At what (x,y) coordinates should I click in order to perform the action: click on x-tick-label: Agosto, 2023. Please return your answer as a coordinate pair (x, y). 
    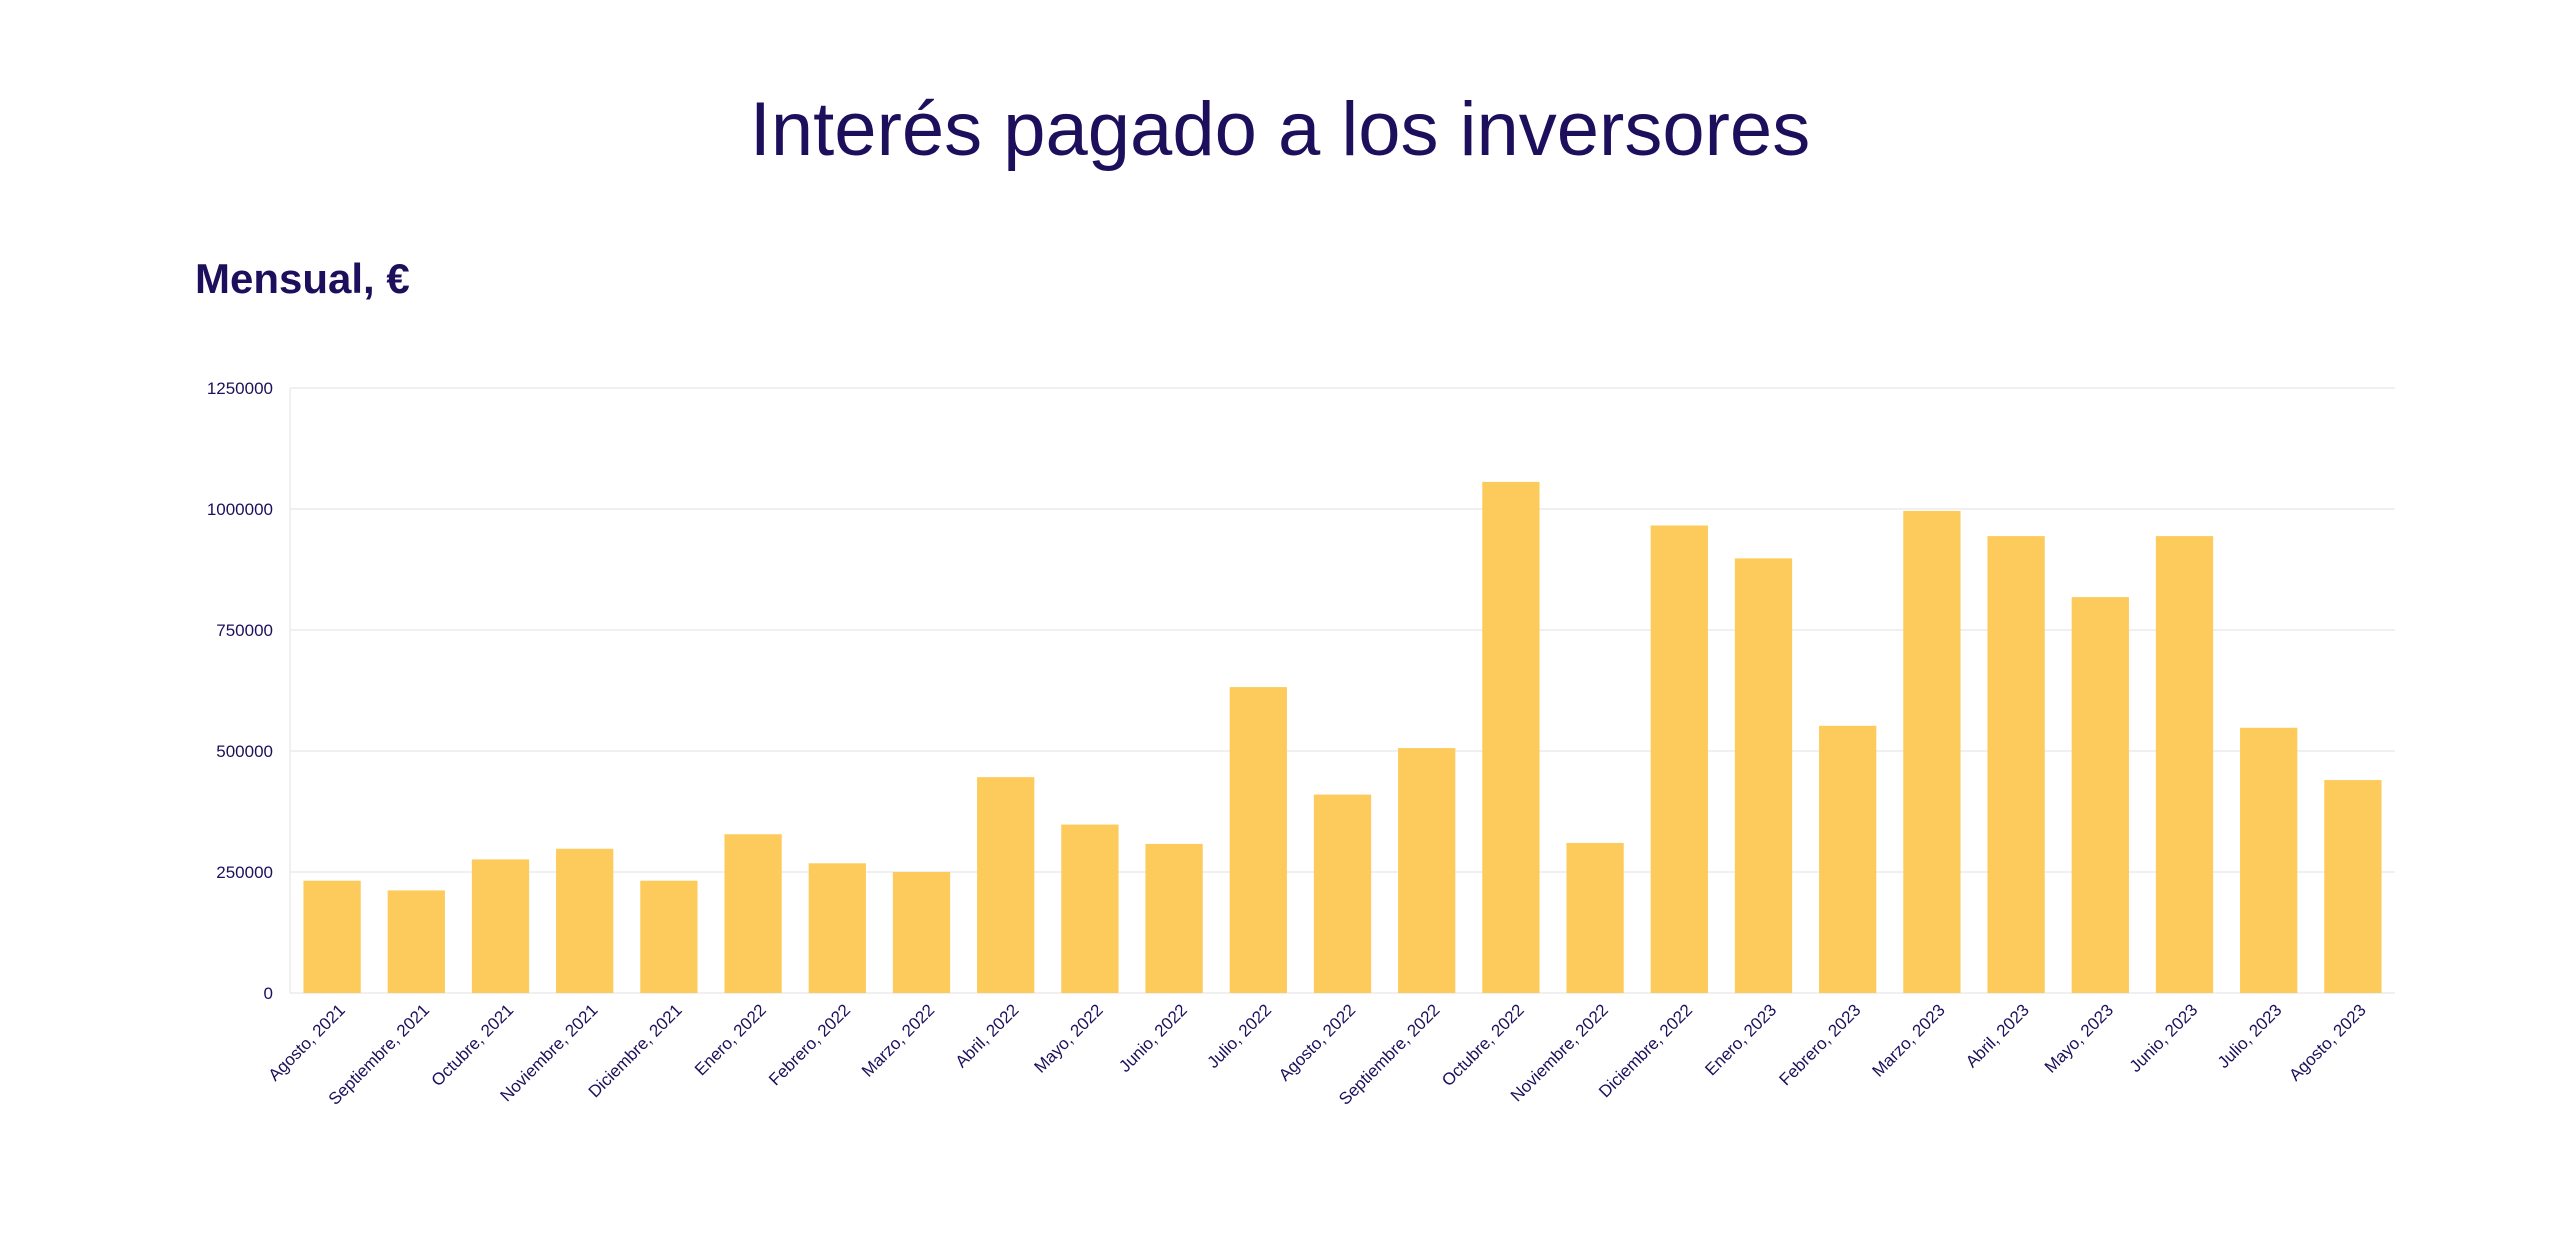
    Looking at the image, I should click on (2327, 1042).